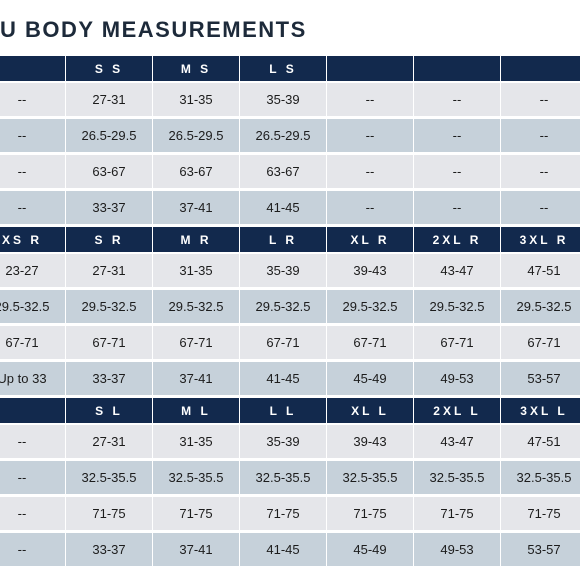 This screenshot has height=580, width=580. Describe the element at coordinates (153, 29) in the screenshot. I see `page-title: U BODY MEASUREMENTS` at that location.